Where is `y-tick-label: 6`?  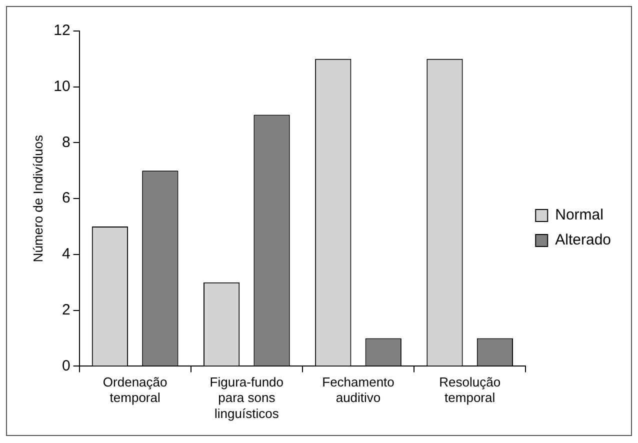 y-tick-label: 6 is located at coordinates (66, 198).